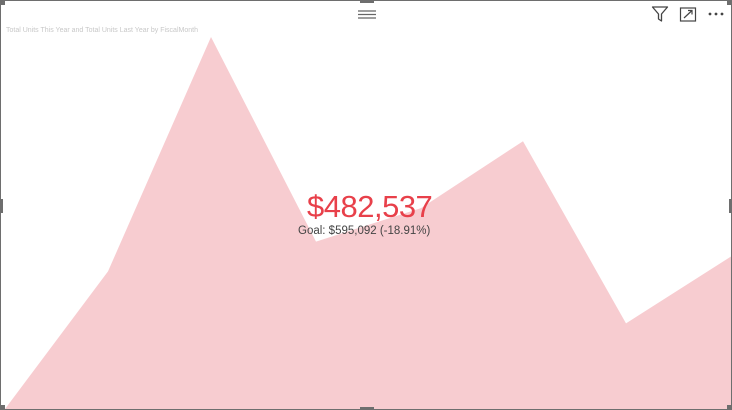 This screenshot has height=410, width=732. Describe the element at coordinates (716, 14) in the screenshot. I see `more-options-icon` at that location.